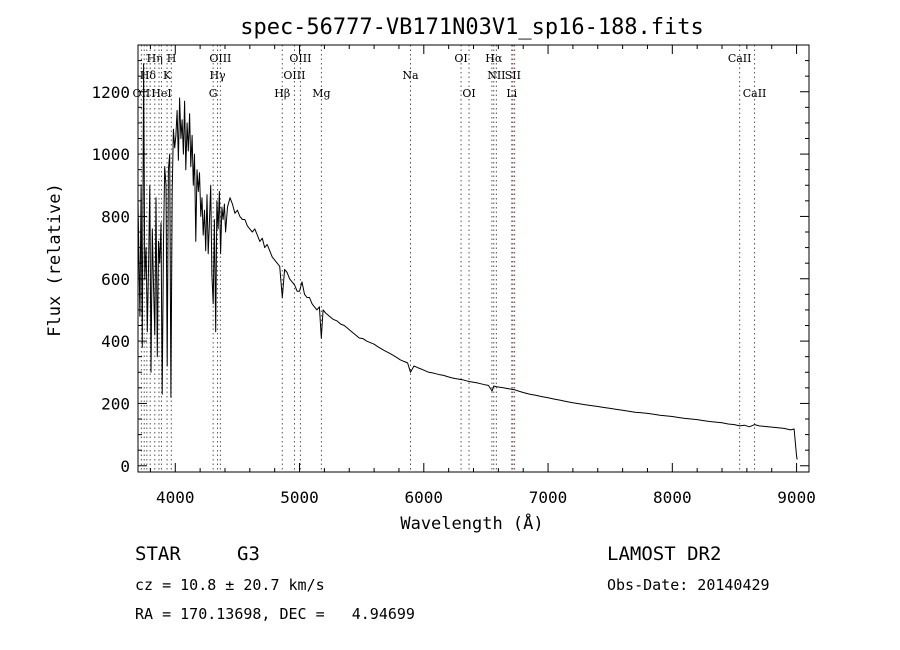 Image resolution: width=900 pixels, height=650 pixels. Describe the element at coordinates (688, 585) in the screenshot. I see `obs-date: Obs-Date: 20140429` at that location.